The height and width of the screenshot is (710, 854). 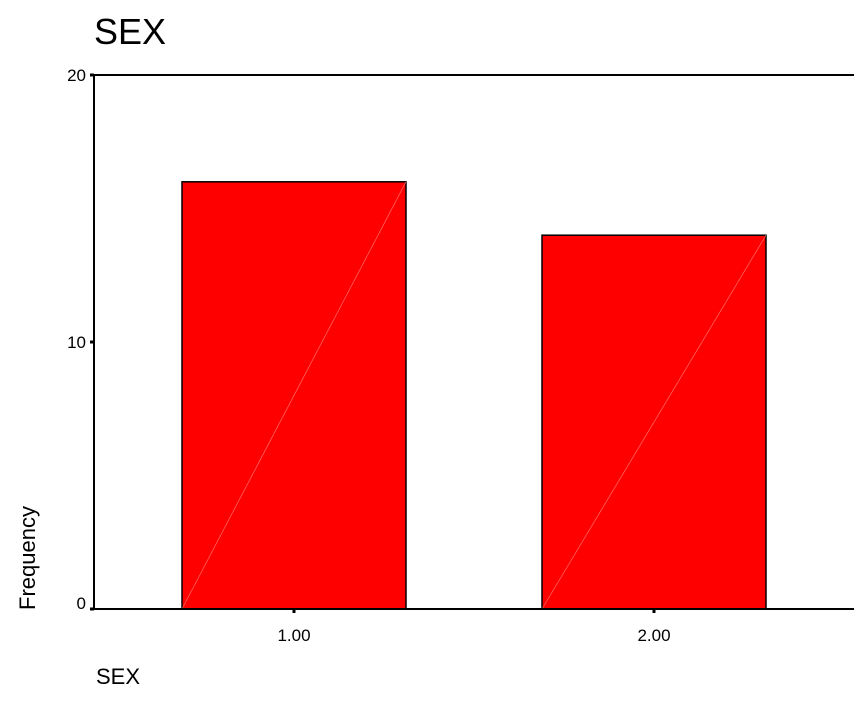 I want to click on x-axis-ticks: 1.00 2.00, so click(x=474, y=627).